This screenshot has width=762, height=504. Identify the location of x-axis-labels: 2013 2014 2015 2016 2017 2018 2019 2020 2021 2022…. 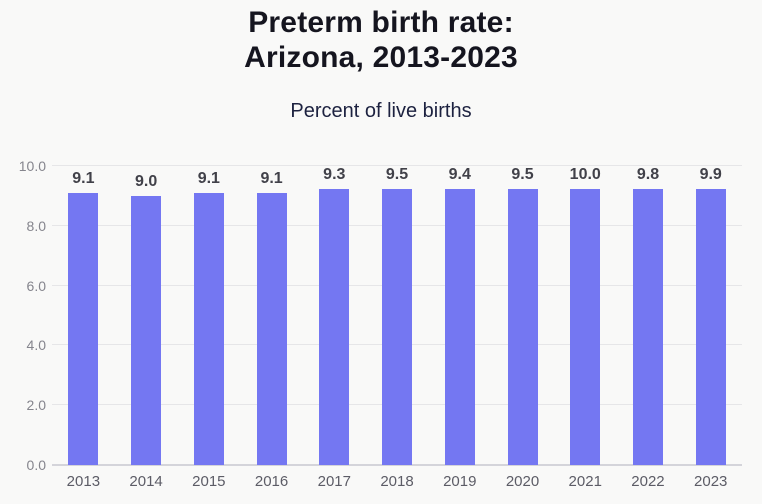
(397, 481).